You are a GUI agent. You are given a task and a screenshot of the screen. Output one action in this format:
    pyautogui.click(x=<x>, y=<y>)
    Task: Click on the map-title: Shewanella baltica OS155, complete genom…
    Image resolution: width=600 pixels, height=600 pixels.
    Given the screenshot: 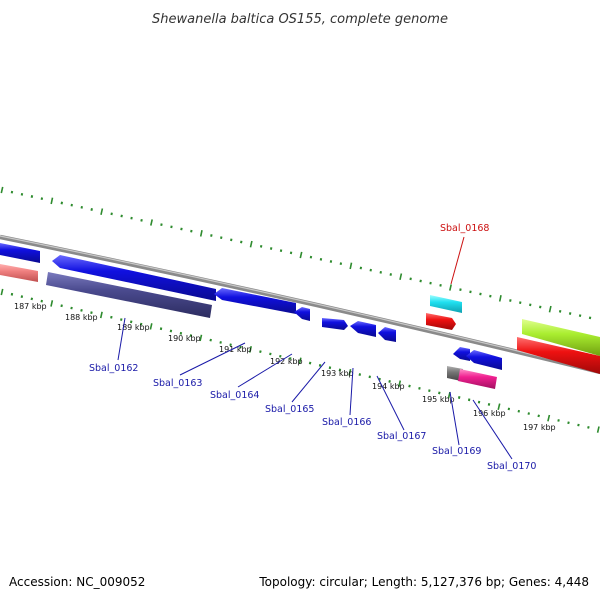 What is the action you would take?
    pyautogui.click(x=300, y=19)
    